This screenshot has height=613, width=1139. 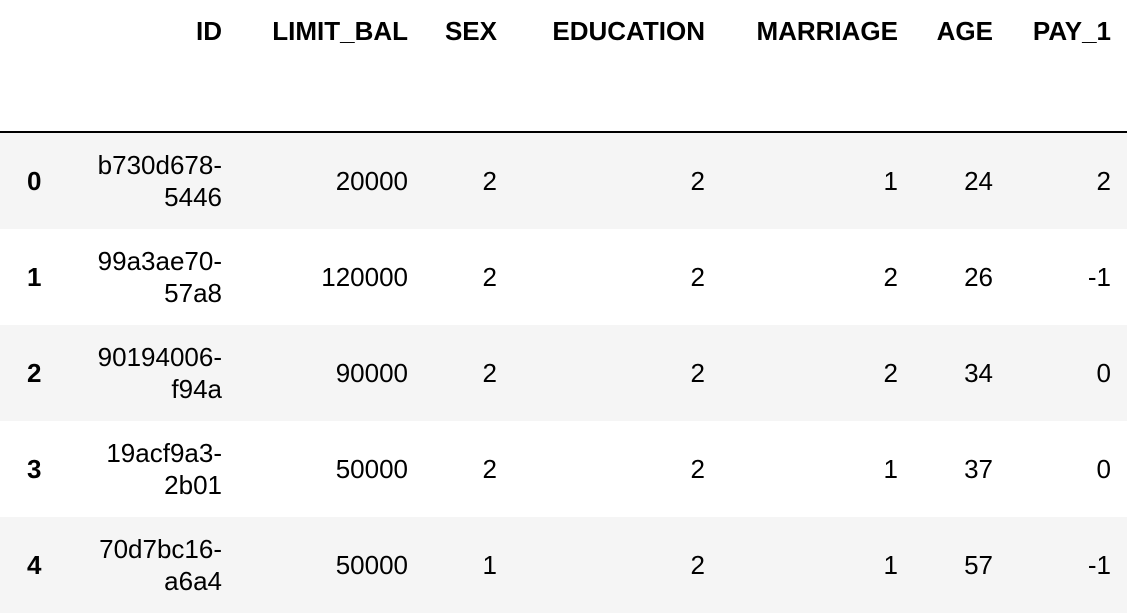 What do you see at coordinates (617, 66) in the screenshot?
I see `column-header: EDUCATION` at bounding box center [617, 66].